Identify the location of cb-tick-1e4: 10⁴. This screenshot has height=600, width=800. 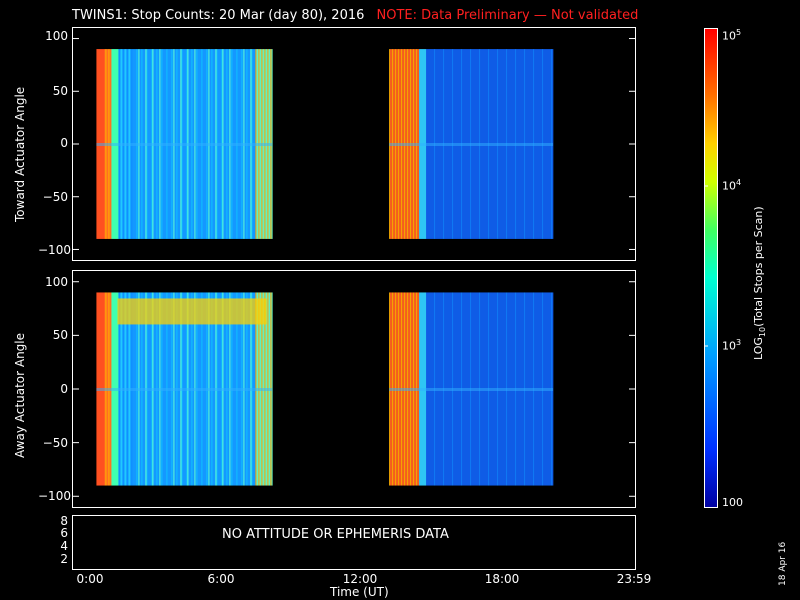
(732, 185).